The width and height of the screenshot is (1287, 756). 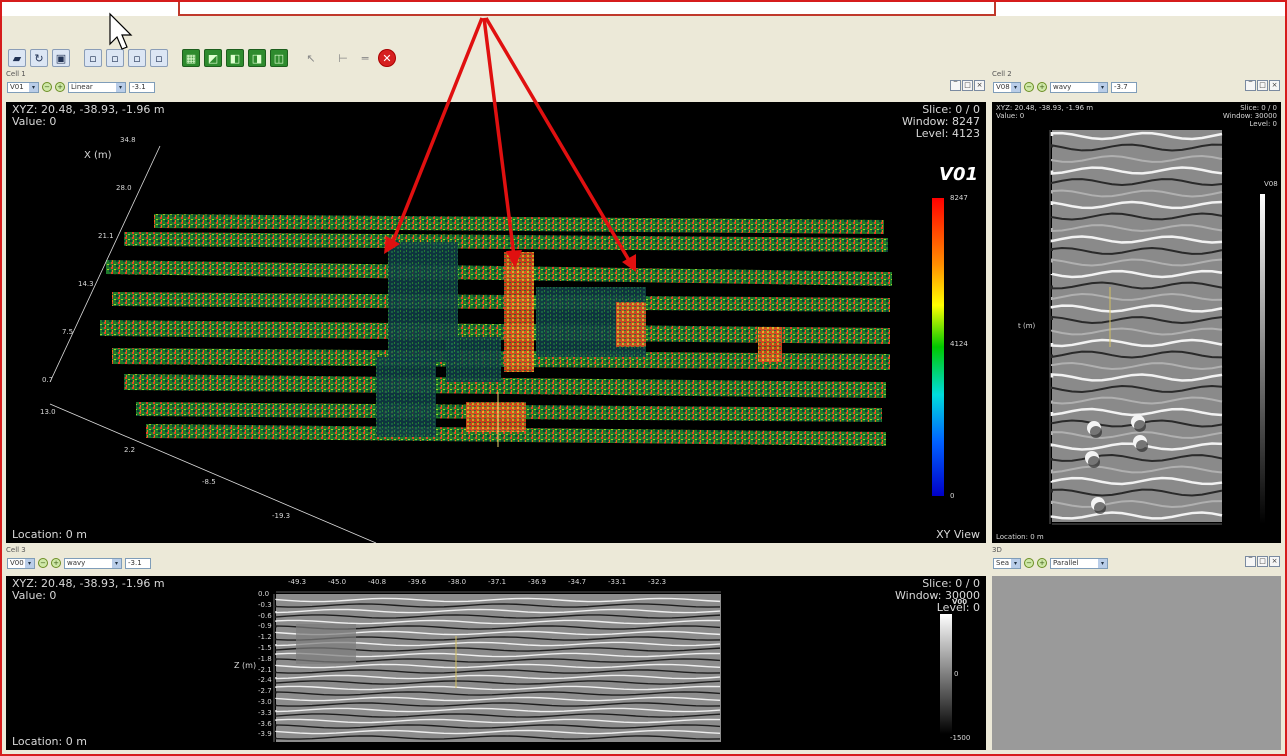 I want to click on folder-open-icon: ▰, so click(x=17, y=58).